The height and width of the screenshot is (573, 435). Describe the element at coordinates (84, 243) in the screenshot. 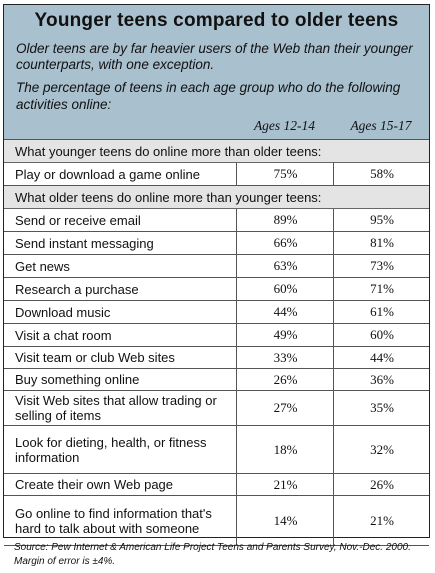

I see `row-label: Send instant messaging` at that location.